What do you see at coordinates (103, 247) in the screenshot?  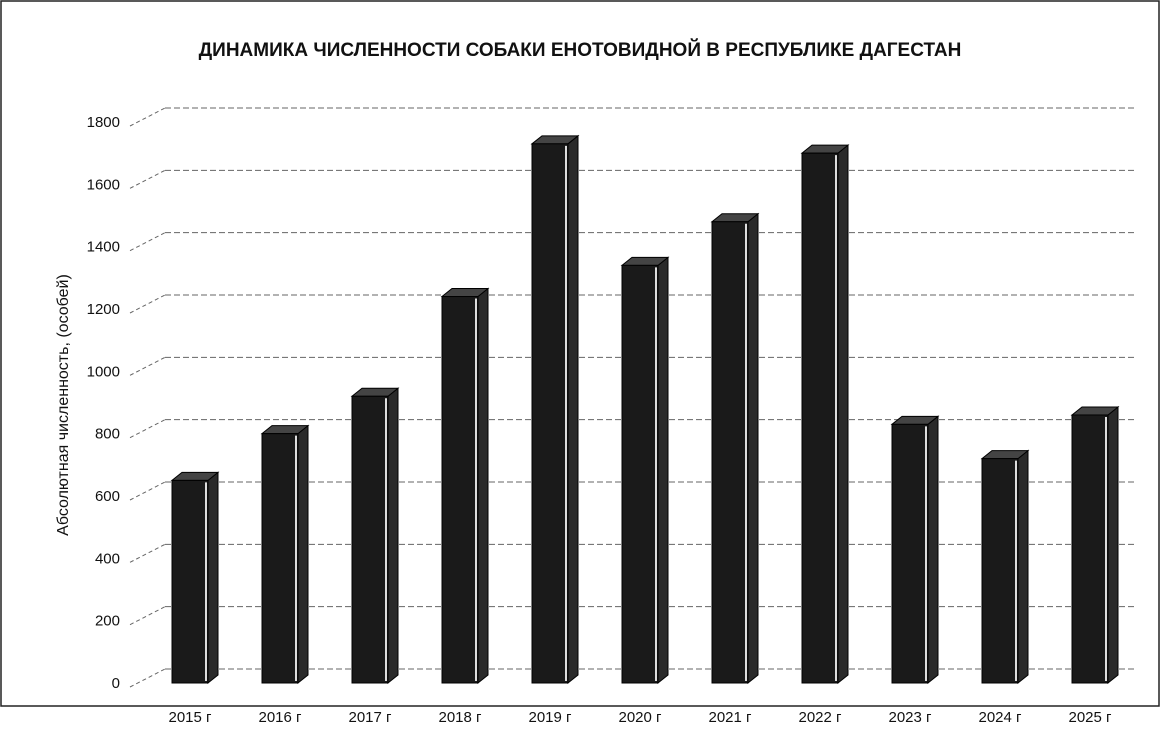 I see `y-tick-label: 1400` at bounding box center [103, 247].